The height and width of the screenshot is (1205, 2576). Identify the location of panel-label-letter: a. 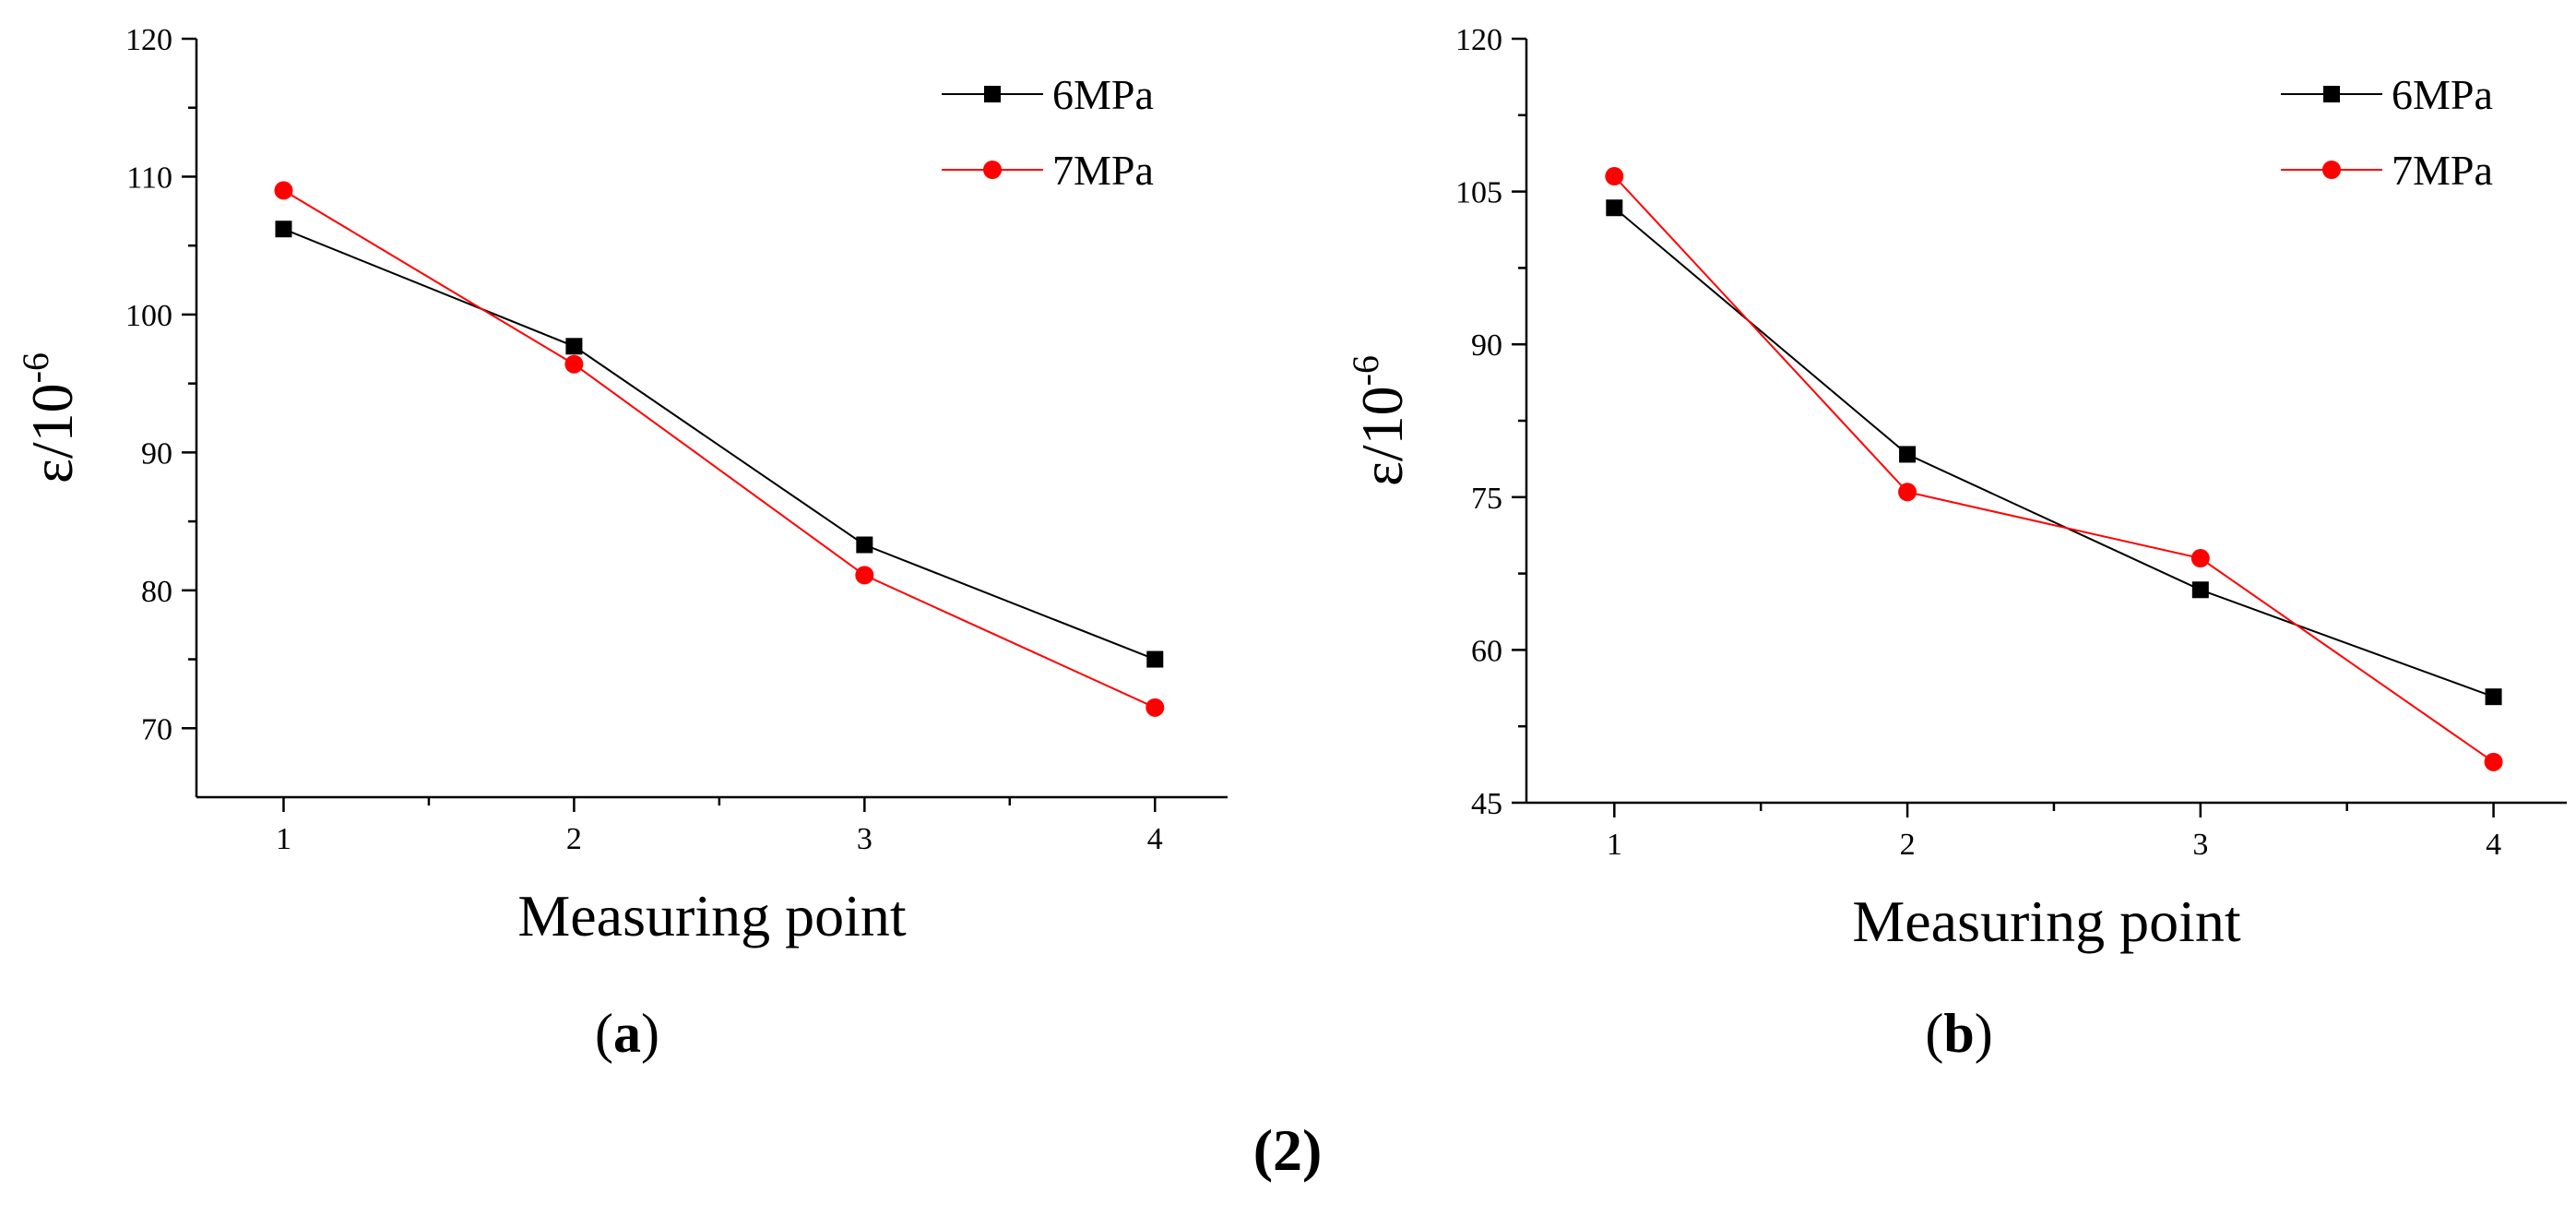
(627, 1033).